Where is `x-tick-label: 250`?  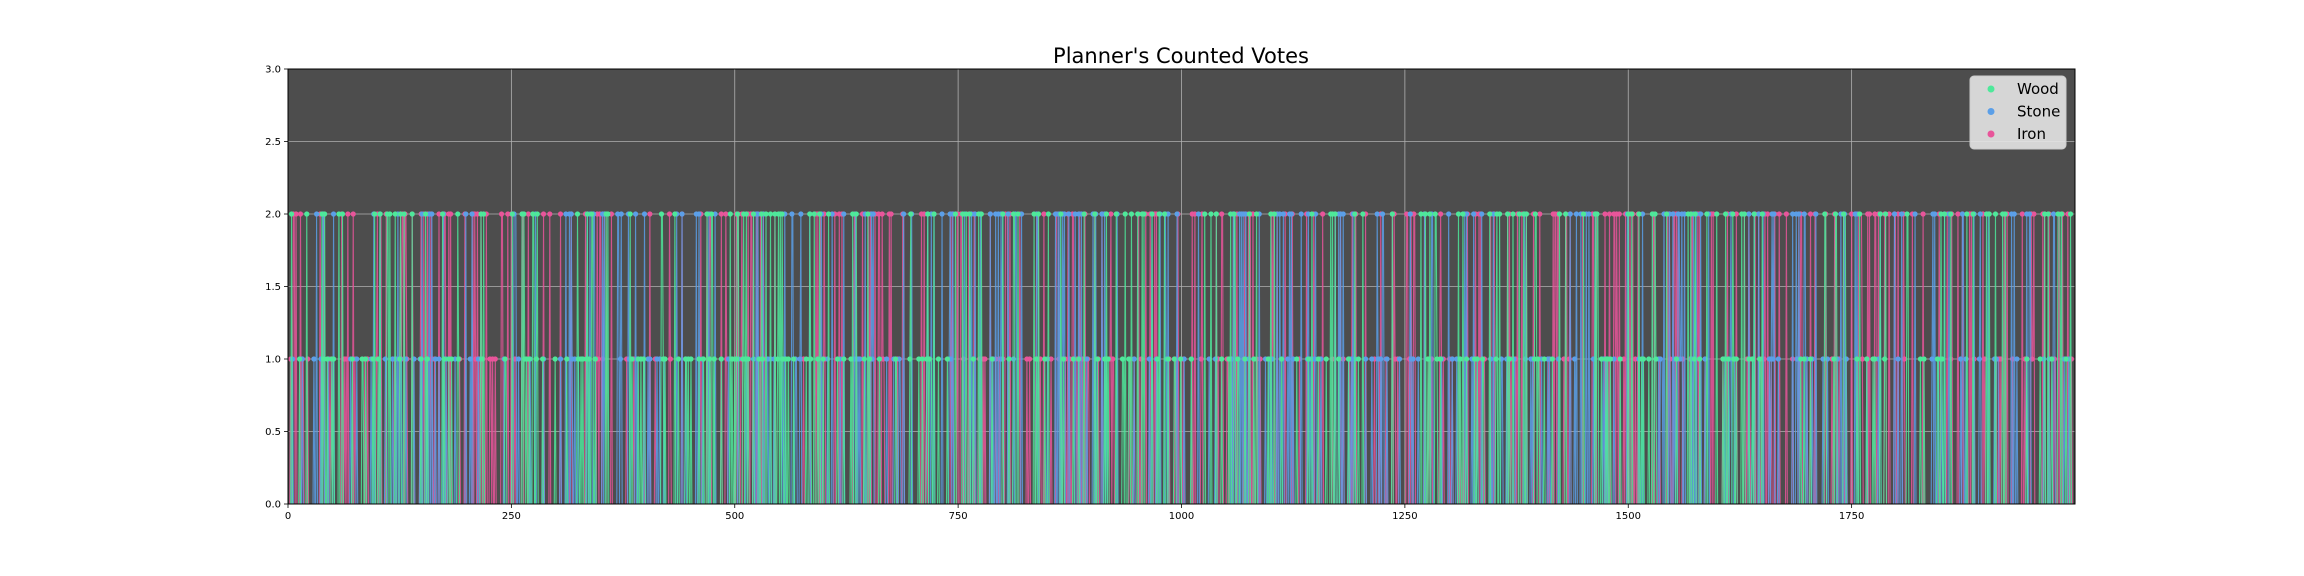
x-tick-label: 250 is located at coordinates (511, 516).